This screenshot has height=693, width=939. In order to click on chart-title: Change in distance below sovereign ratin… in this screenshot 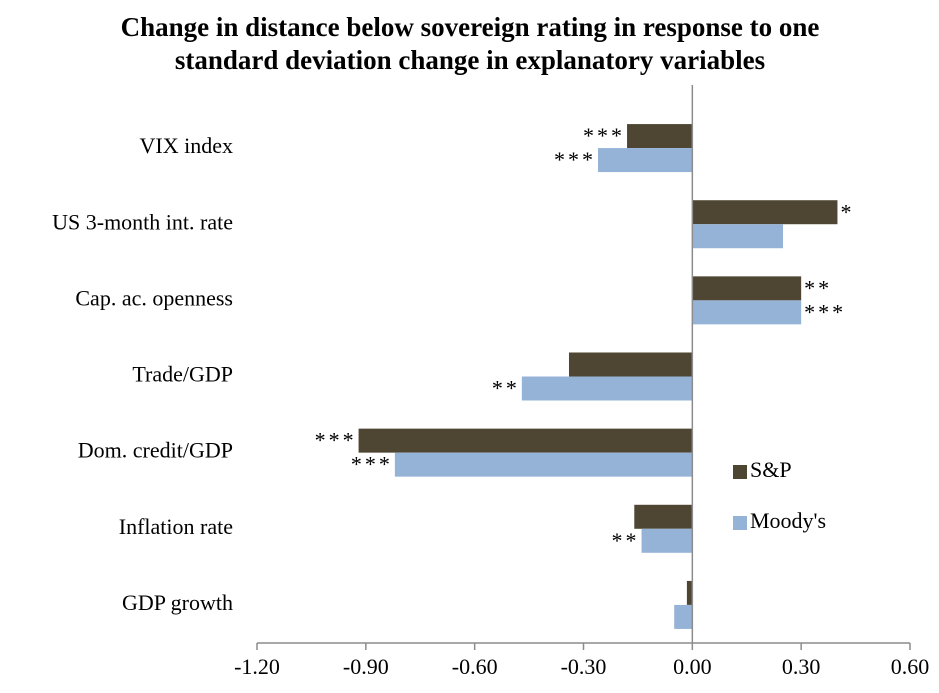, I will do `click(470, 27)`.